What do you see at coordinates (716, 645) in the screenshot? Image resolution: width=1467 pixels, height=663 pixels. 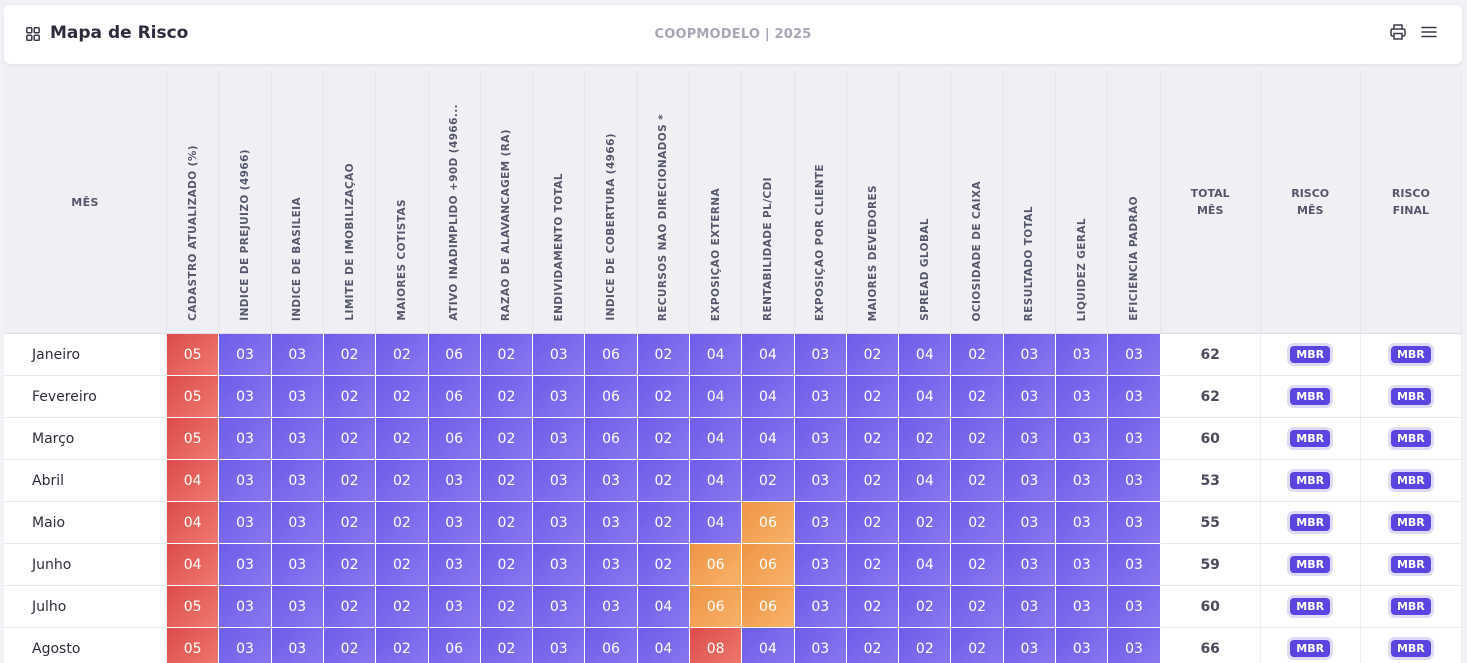 I see `score-cell: 08` at bounding box center [716, 645].